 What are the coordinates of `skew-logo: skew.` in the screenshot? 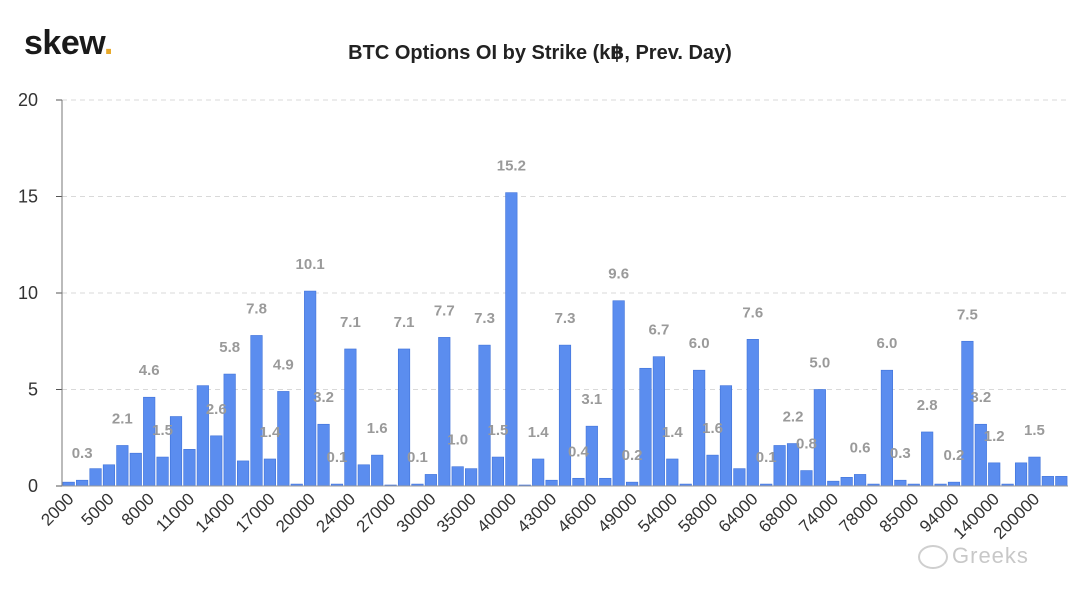 It's located at (68, 43).